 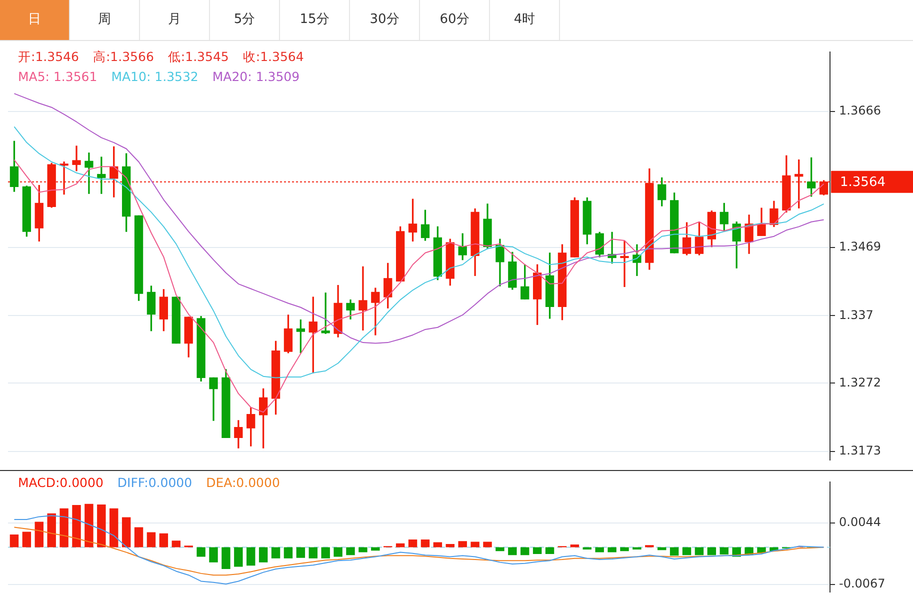 What do you see at coordinates (123, 56) in the screenshot?
I see `annotation: 高:1.3566` at bounding box center [123, 56].